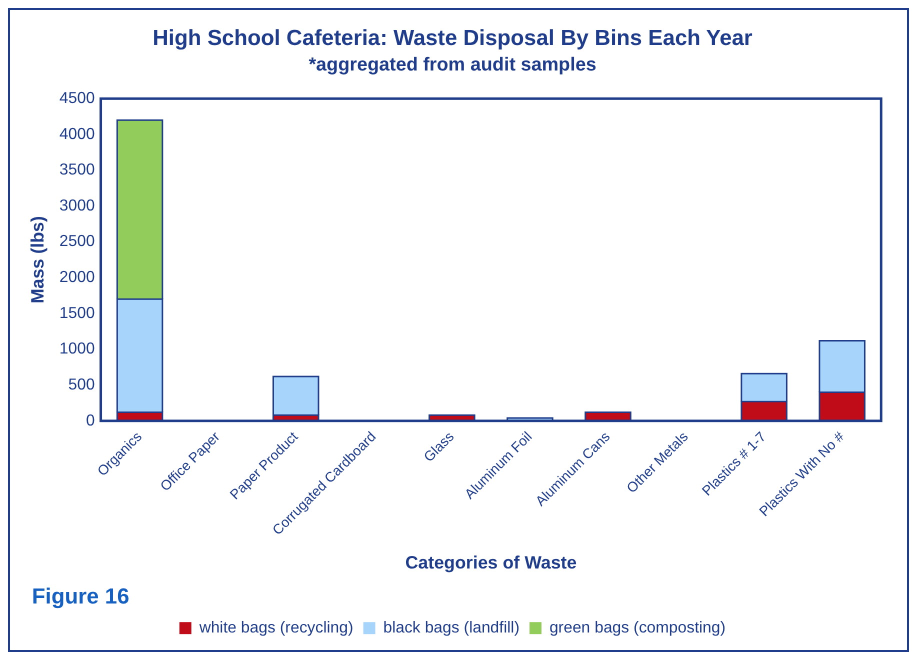  Describe the element at coordinates (38, 260) in the screenshot. I see `y-axis-title: Mass (lbs)` at that location.